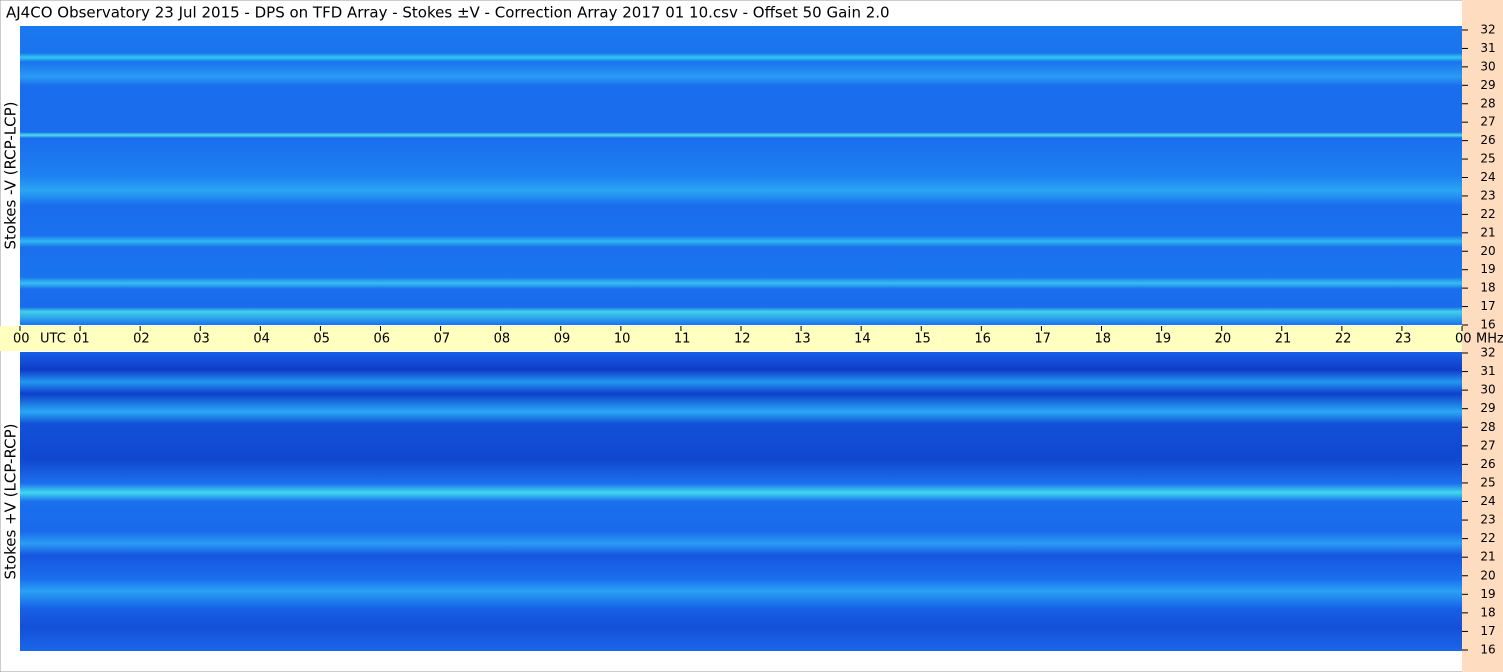 The height and width of the screenshot is (672, 1503). What do you see at coordinates (1103, 339) in the screenshot?
I see `x-tick-label: 18` at bounding box center [1103, 339].